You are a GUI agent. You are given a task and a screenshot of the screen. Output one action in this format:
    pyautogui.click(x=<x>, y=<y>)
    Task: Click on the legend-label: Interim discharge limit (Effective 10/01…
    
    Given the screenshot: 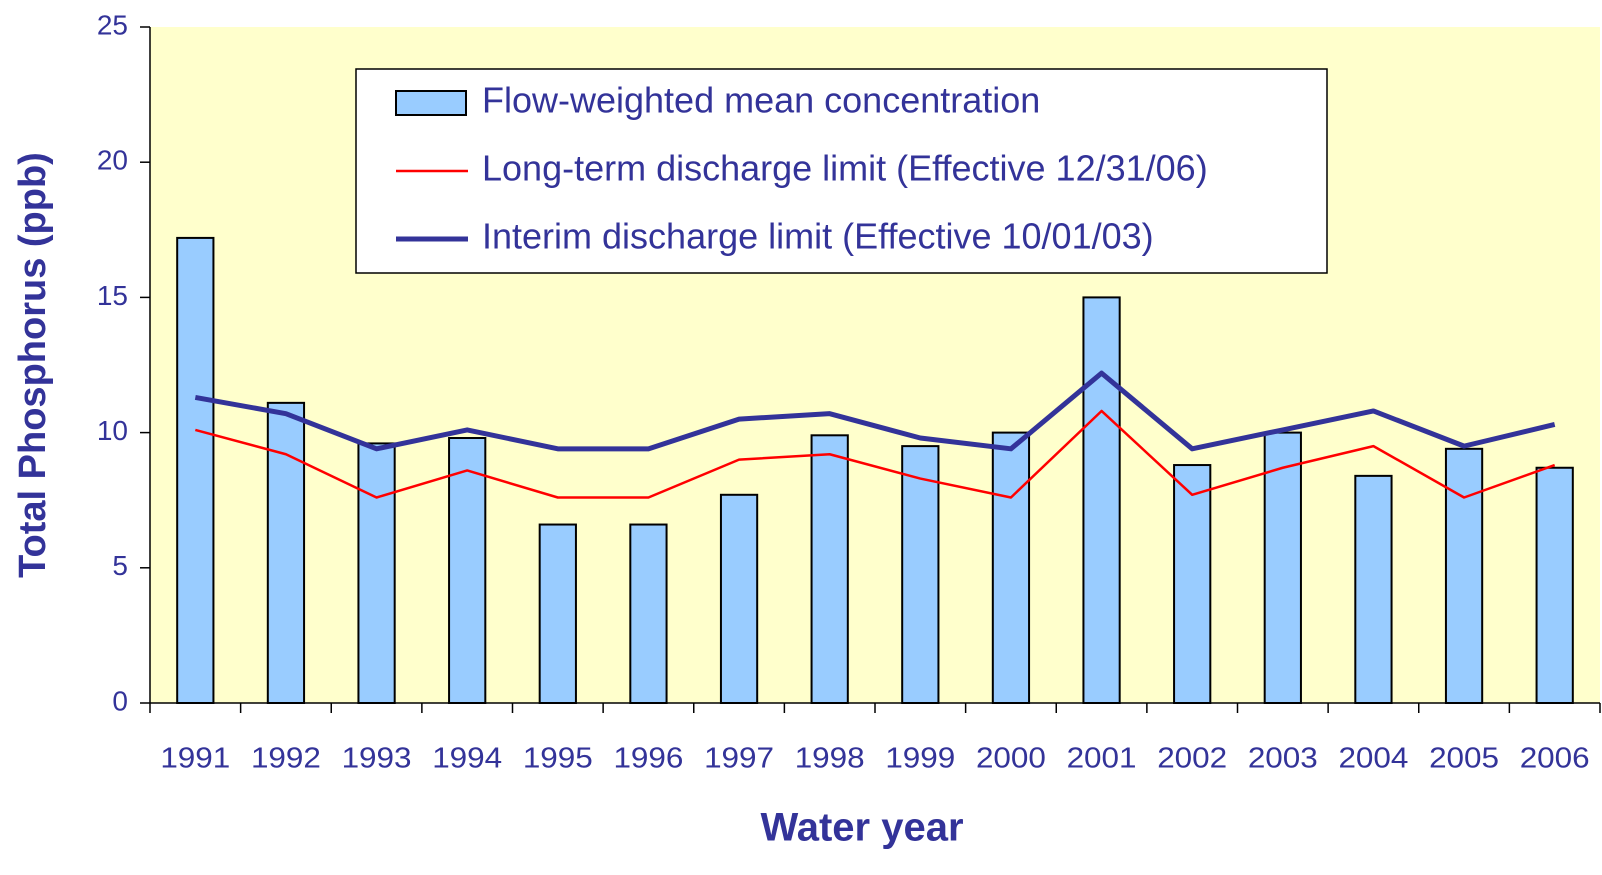 What is the action you would take?
    pyautogui.click(x=818, y=236)
    